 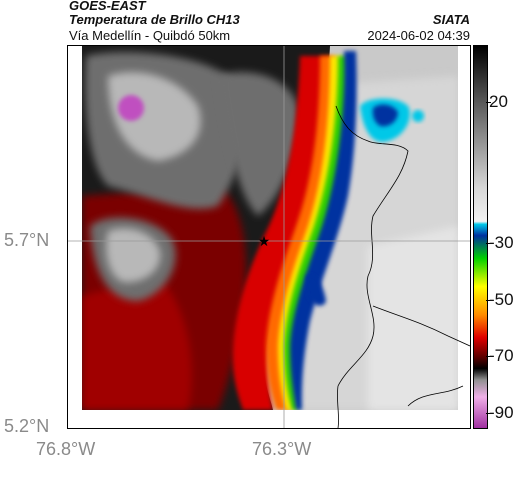 I want to click on colorbar-tick-label: 20, so click(x=498, y=101).